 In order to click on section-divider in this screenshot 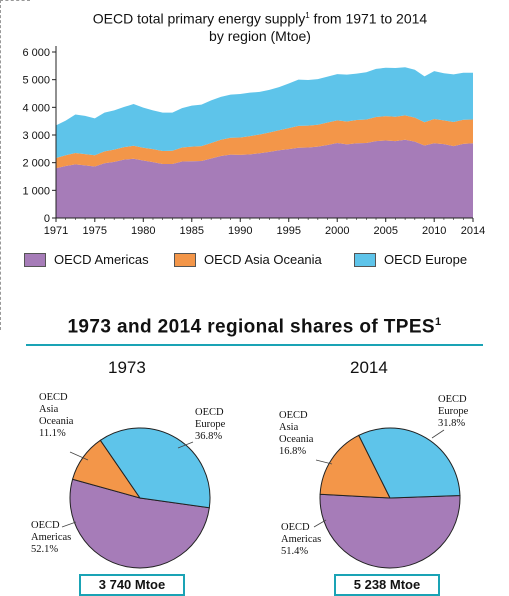, I will do `click(254, 345)`.